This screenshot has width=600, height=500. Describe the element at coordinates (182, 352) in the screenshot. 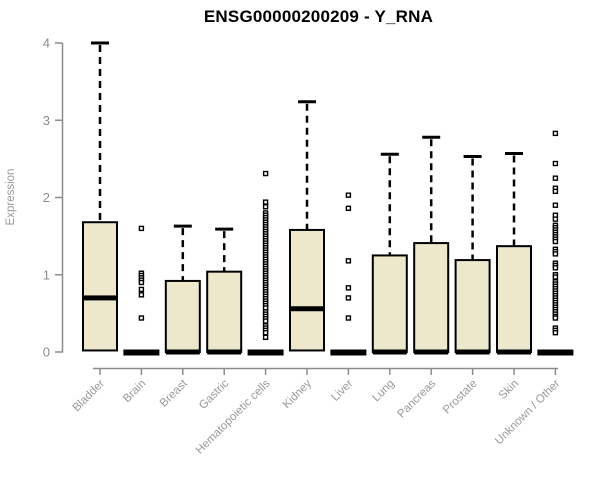

I see `median-breast` at that location.